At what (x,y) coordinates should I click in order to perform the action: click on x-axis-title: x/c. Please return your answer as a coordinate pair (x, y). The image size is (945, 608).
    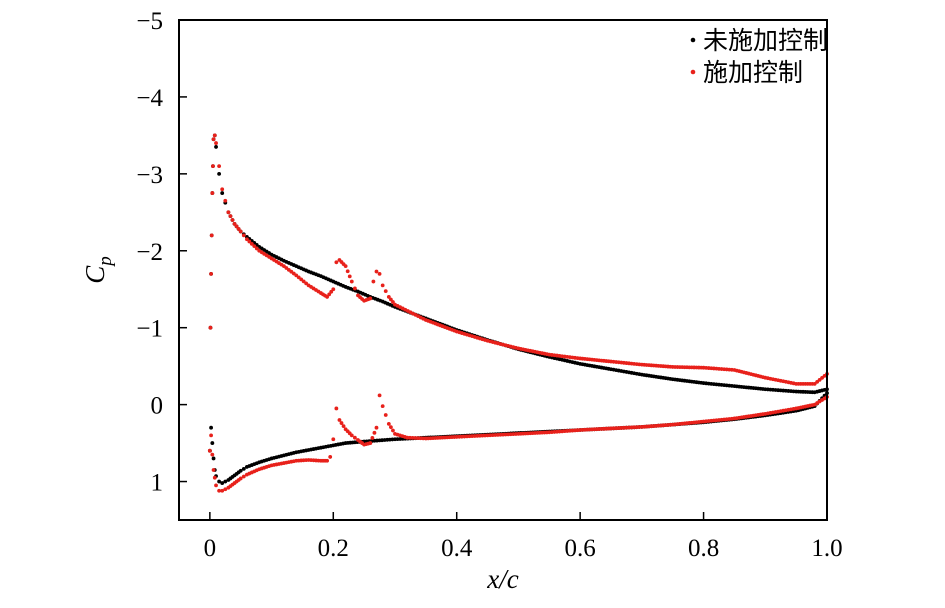
    Looking at the image, I should click on (502, 579).